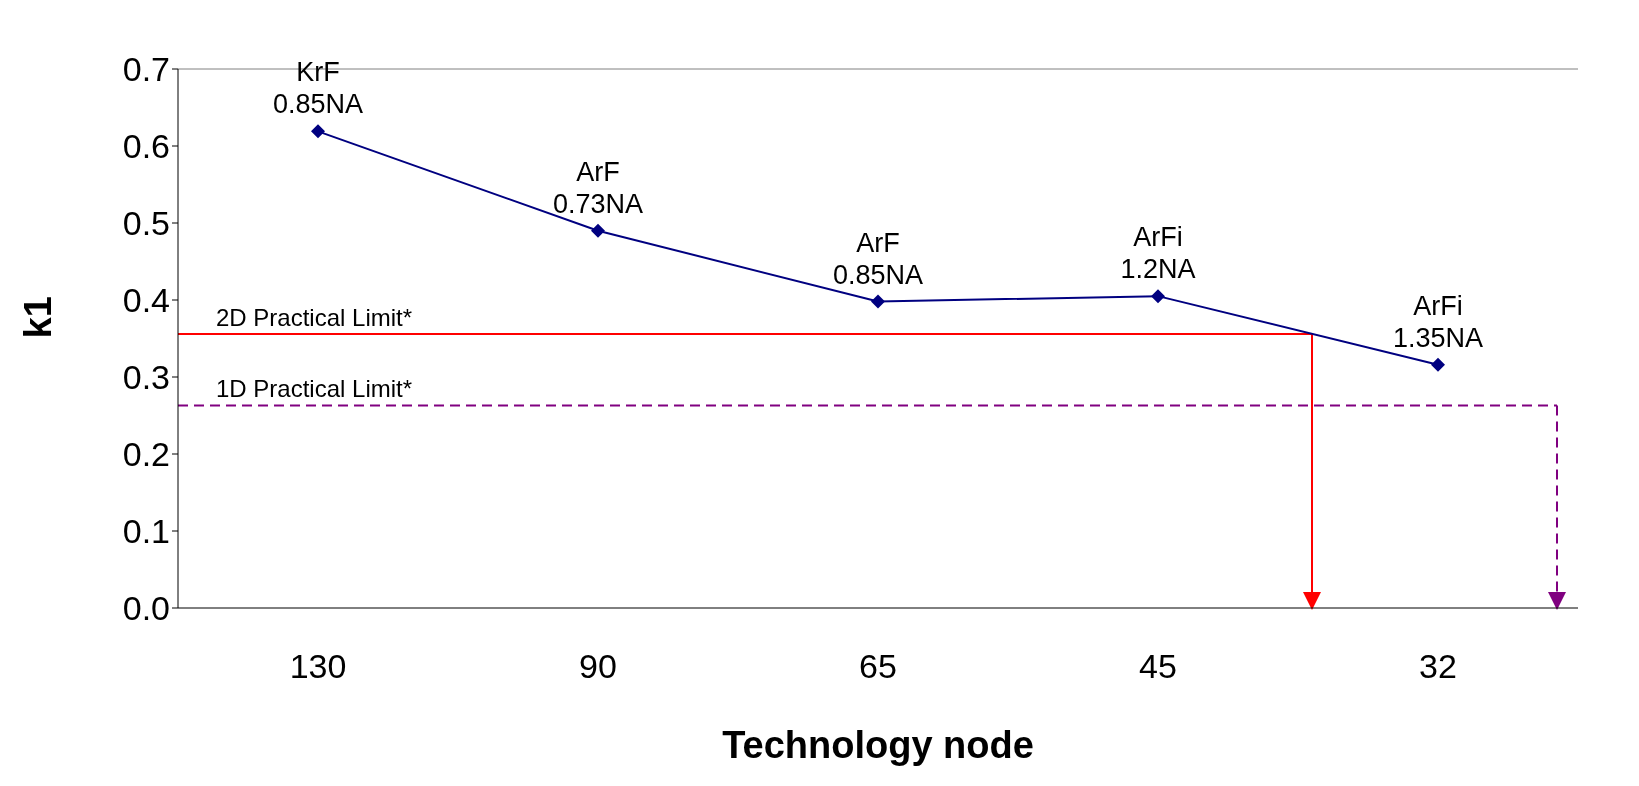 The width and height of the screenshot is (1639, 786). I want to click on y-tick-label: 0.3, so click(146, 377).